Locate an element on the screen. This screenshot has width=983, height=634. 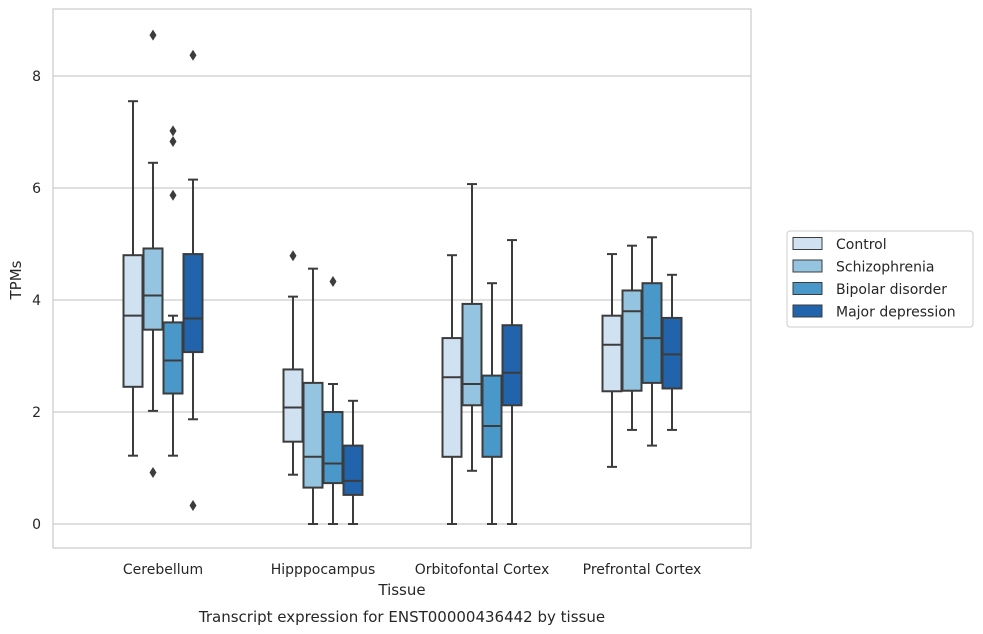
legend-frame is located at coordinates (880, 279).